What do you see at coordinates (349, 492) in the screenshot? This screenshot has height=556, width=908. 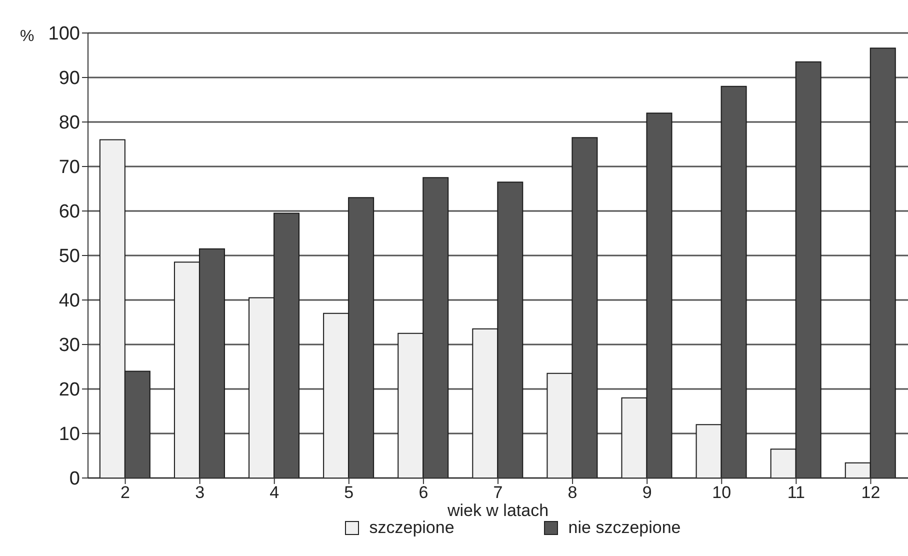 I see `x-tick-label: 5` at bounding box center [349, 492].